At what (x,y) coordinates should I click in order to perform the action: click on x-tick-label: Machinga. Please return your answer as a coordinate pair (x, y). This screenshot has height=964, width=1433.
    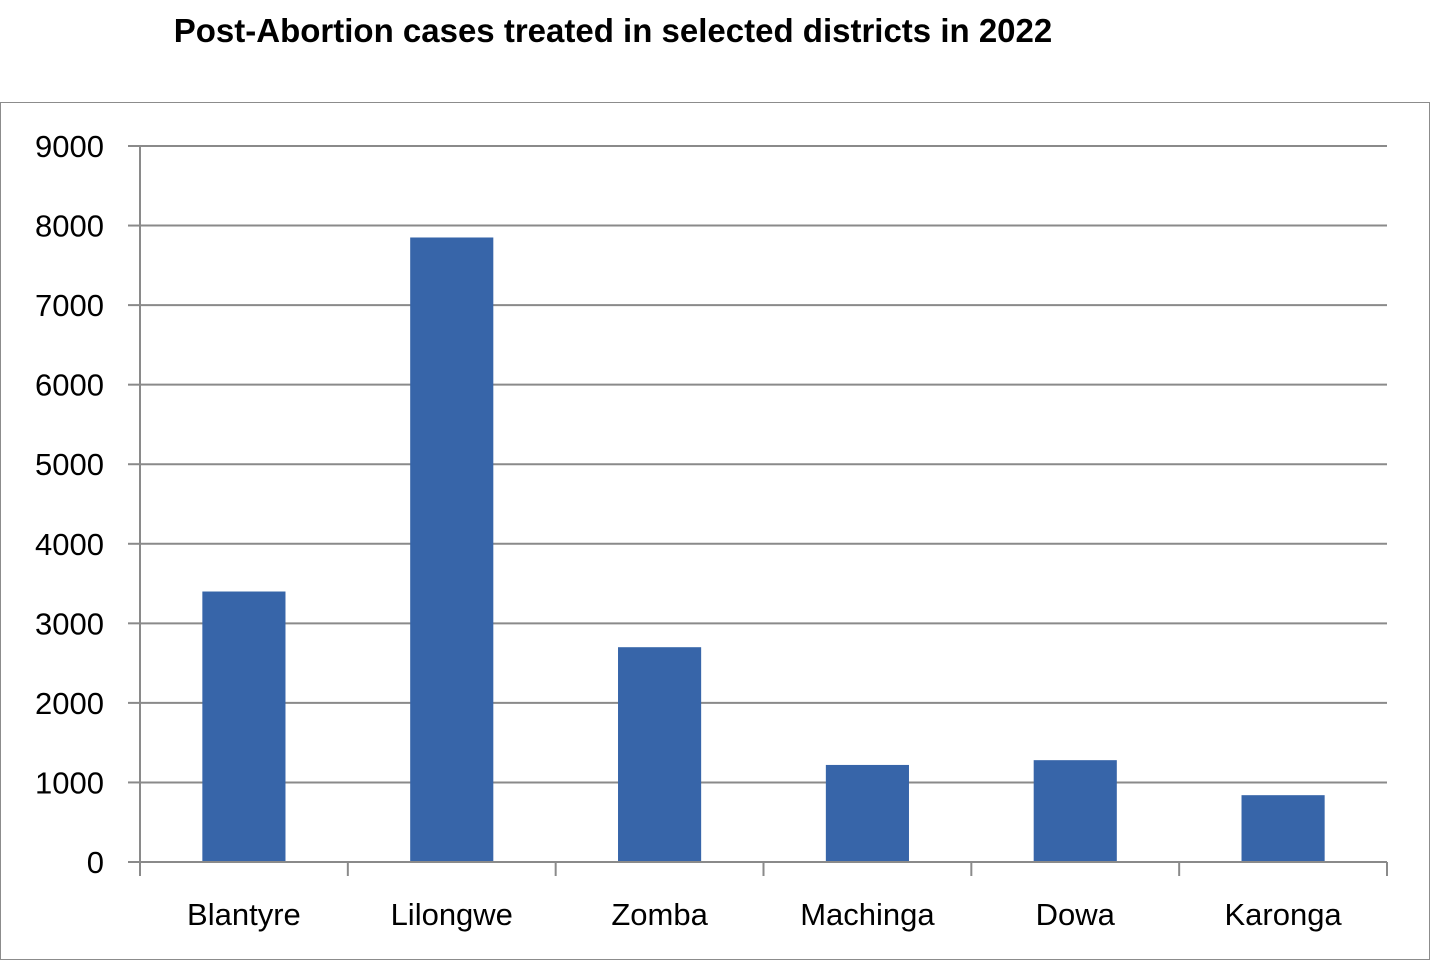
    Looking at the image, I should click on (867, 914).